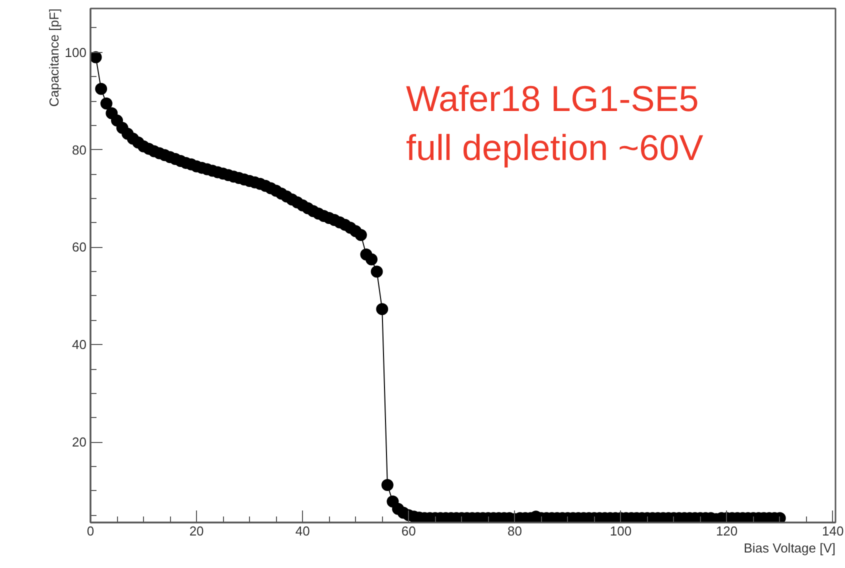 The width and height of the screenshot is (845, 568). I want to click on x-tick-label: 100, so click(621, 531).